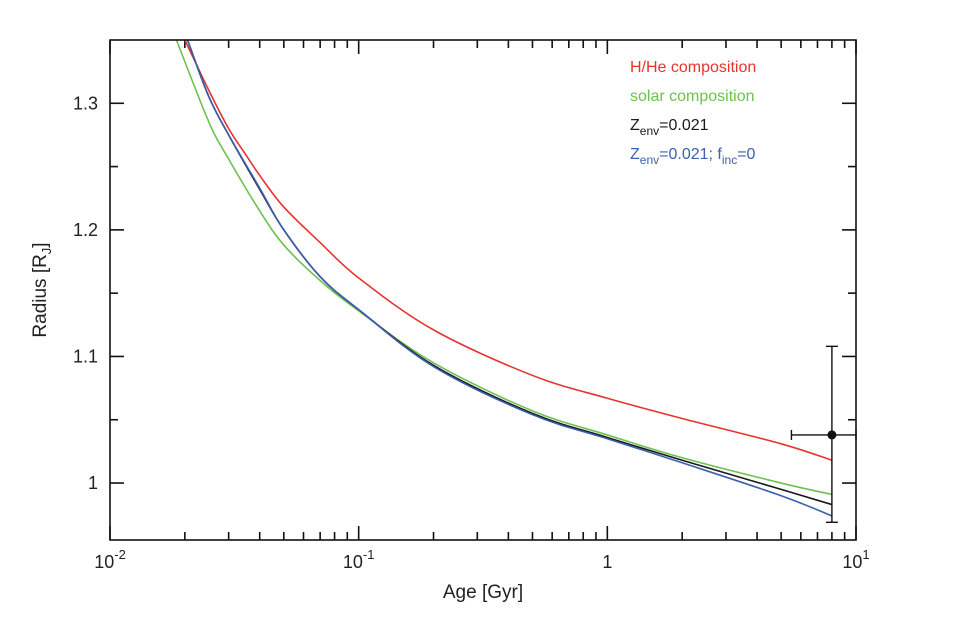 The width and height of the screenshot is (980, 640). What do you see at coordinates (93, 483) in the screenshot?
I see `y-tick-label: 1` at bounding box center [93, 483].